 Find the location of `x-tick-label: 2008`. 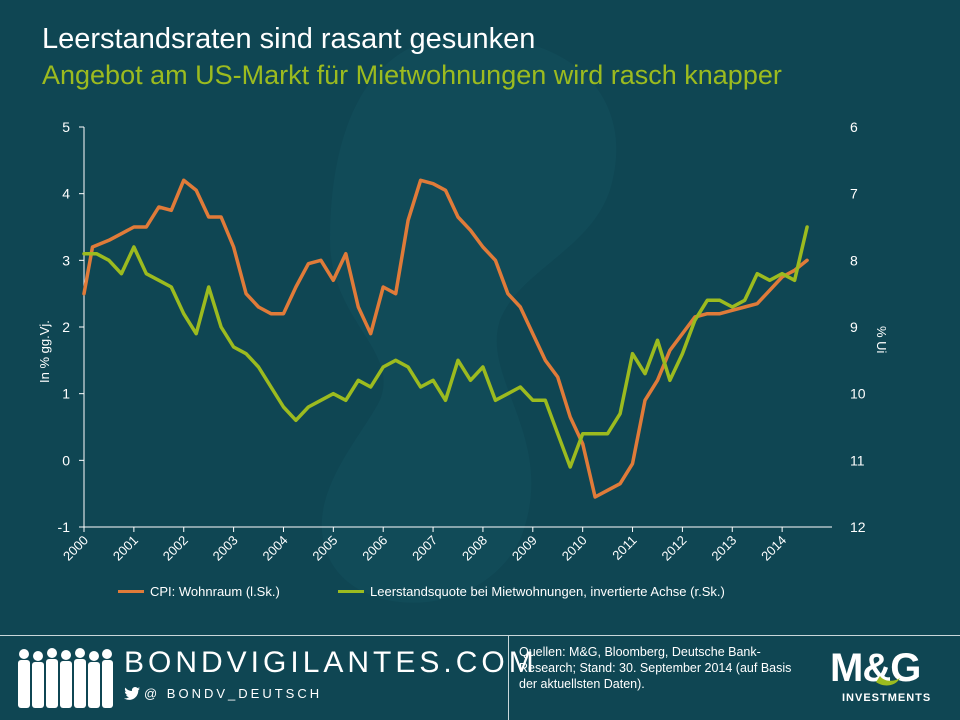

x-tick-label: 2008 is located at coordinates (474, 548).